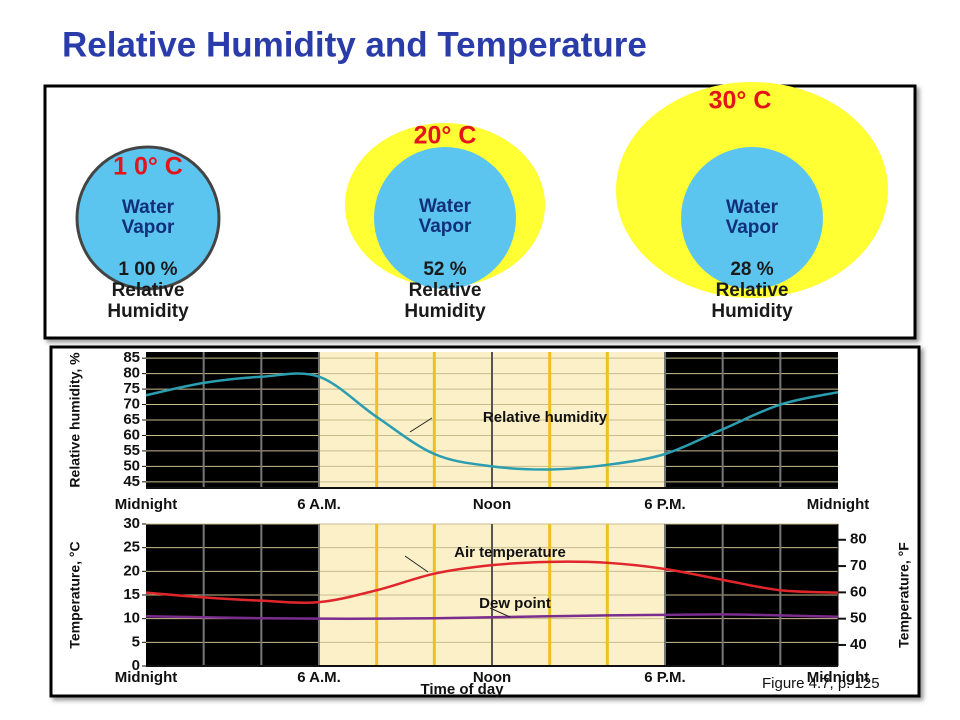 Image resolution: width=960 pixels, height=720 pixels. I want to click on slide-title: Relative Humidity and Temperature, so click(354, 44).